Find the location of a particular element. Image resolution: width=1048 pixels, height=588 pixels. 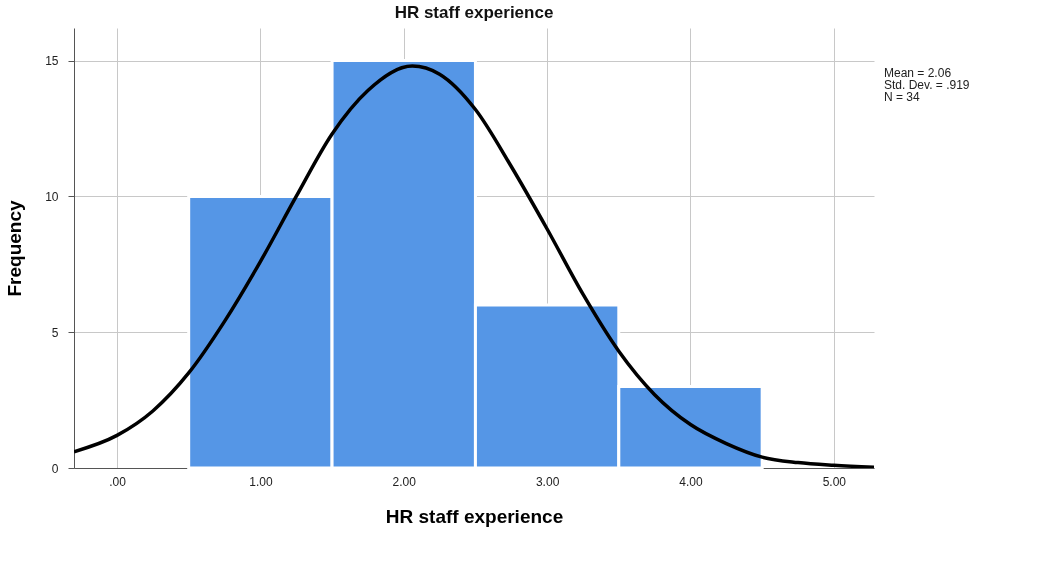

x-tick-label: 3.00 is located at coordinates (547, 481).